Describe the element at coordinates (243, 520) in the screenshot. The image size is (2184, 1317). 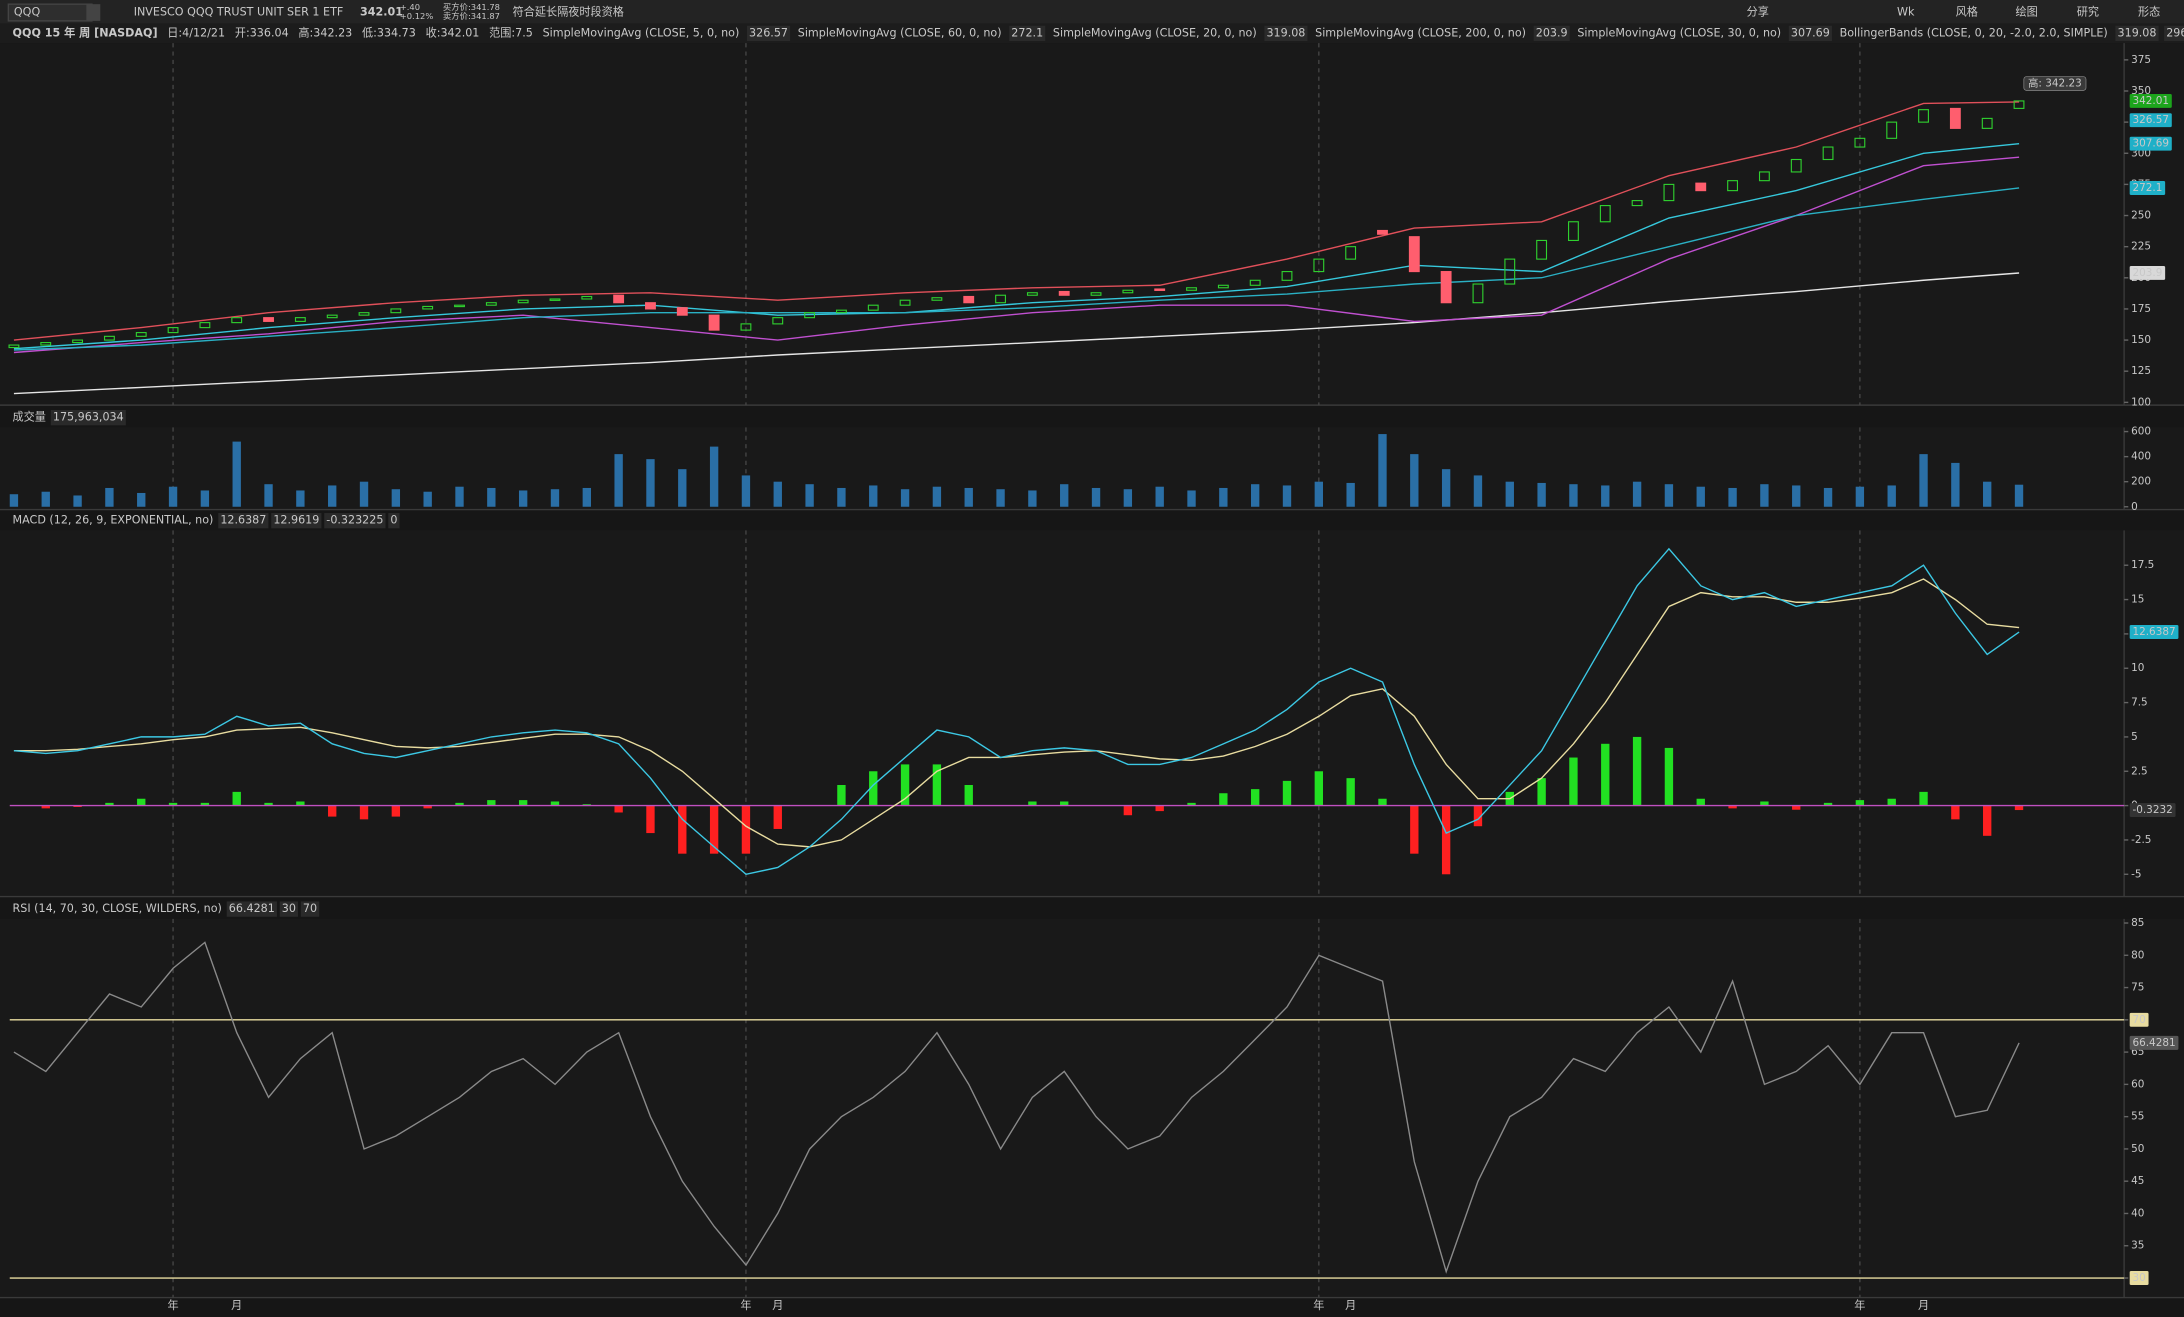
I see `pane-value: 12.6387` at that location.